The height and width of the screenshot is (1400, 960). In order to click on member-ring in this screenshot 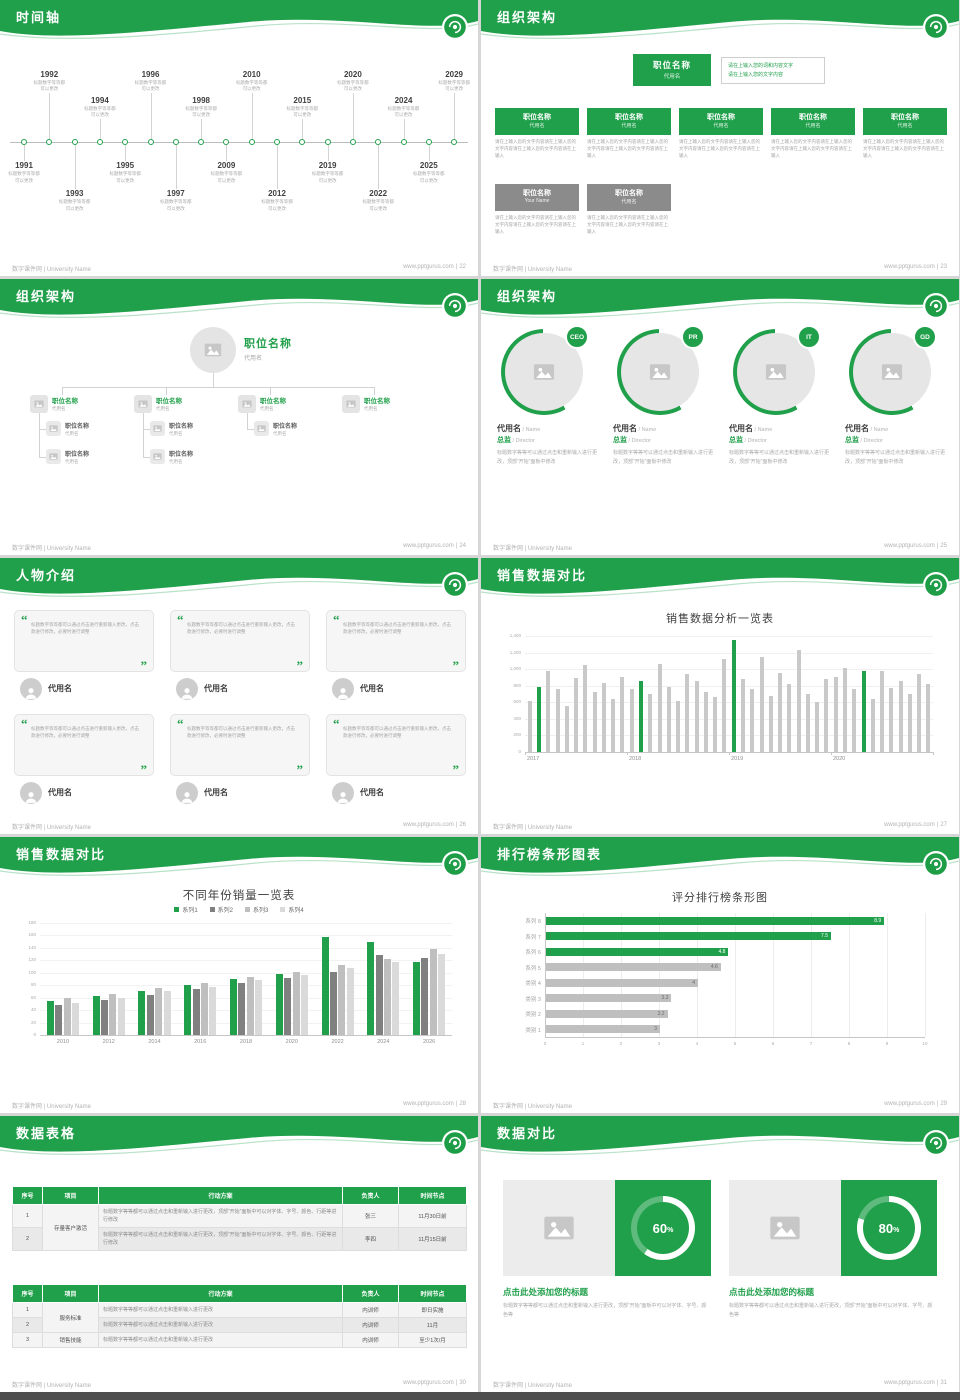, I will do `click(660, 372)`.